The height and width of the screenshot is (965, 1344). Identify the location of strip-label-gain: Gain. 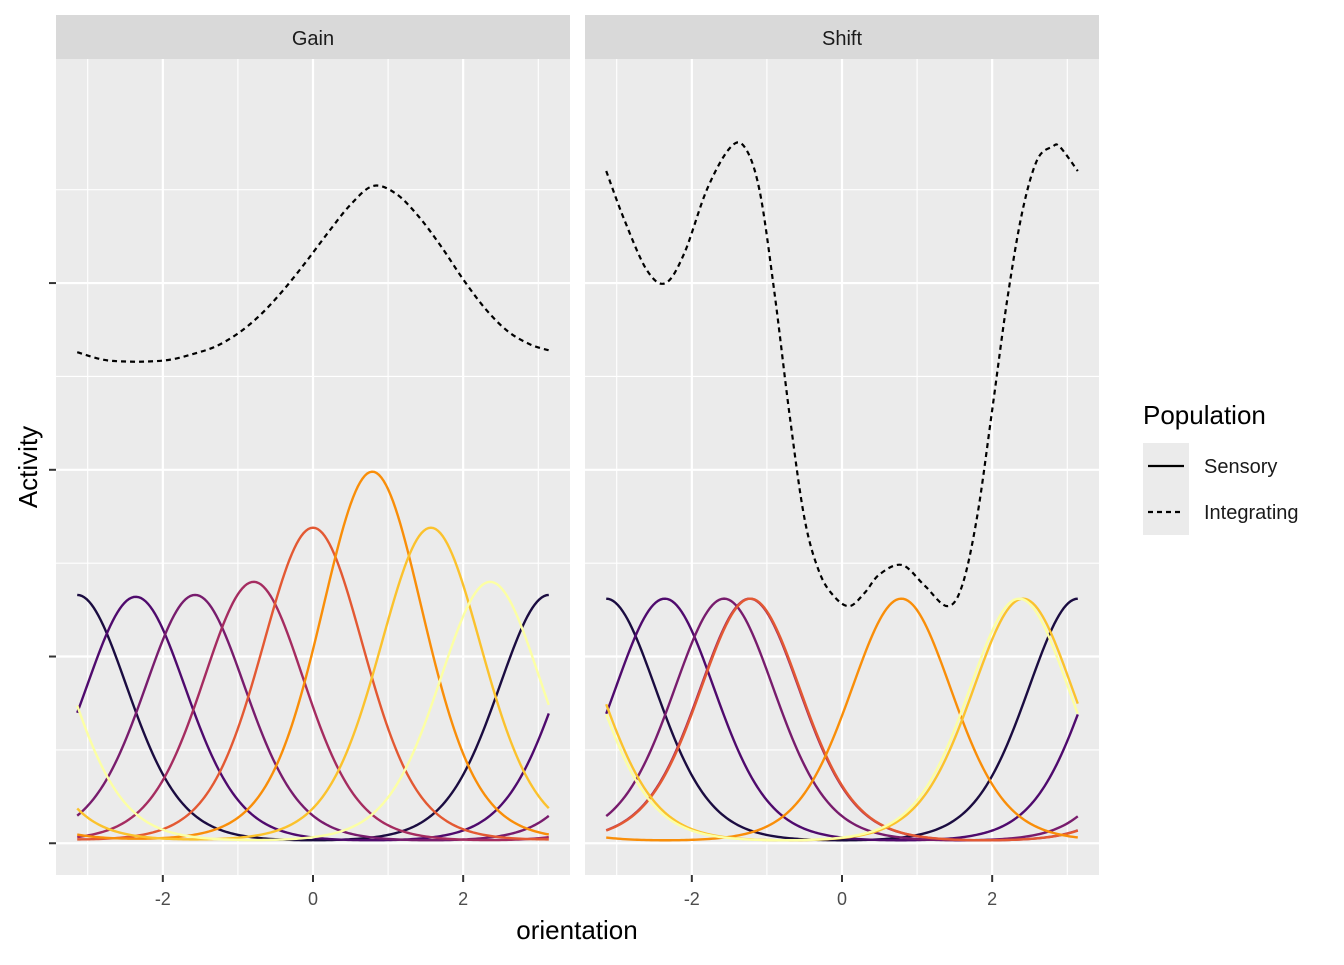
(313, 39).